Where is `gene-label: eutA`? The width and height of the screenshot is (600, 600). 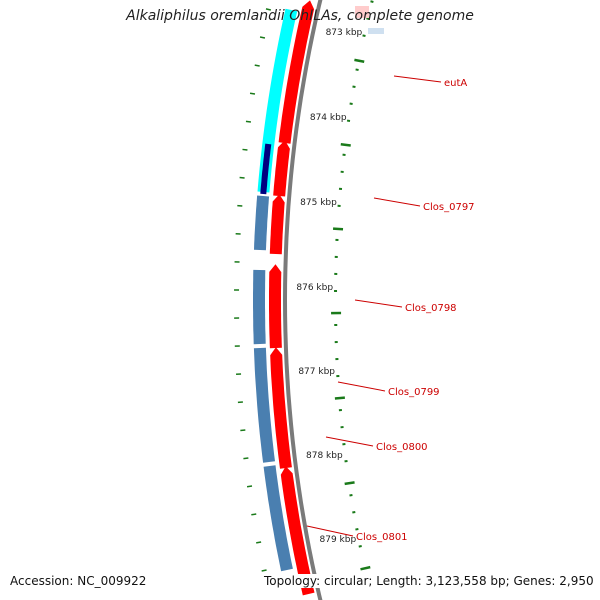
gene-label: eutA is located at coordinates (455, 83).